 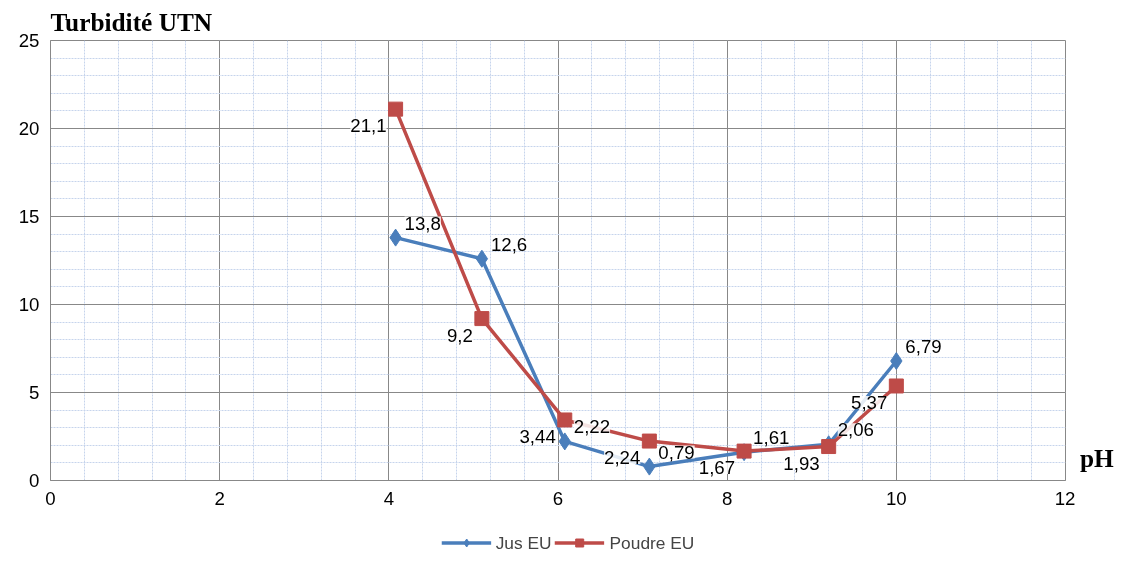 I want to click on x-tick-label: 10, so click(x=896, y=498).